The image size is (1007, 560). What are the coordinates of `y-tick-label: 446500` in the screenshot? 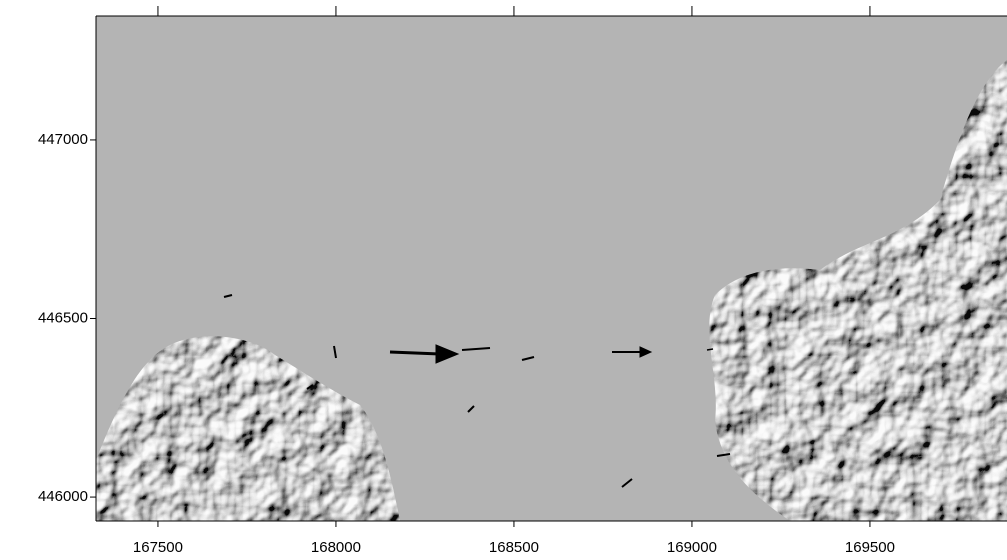 It's located at (63, 317).